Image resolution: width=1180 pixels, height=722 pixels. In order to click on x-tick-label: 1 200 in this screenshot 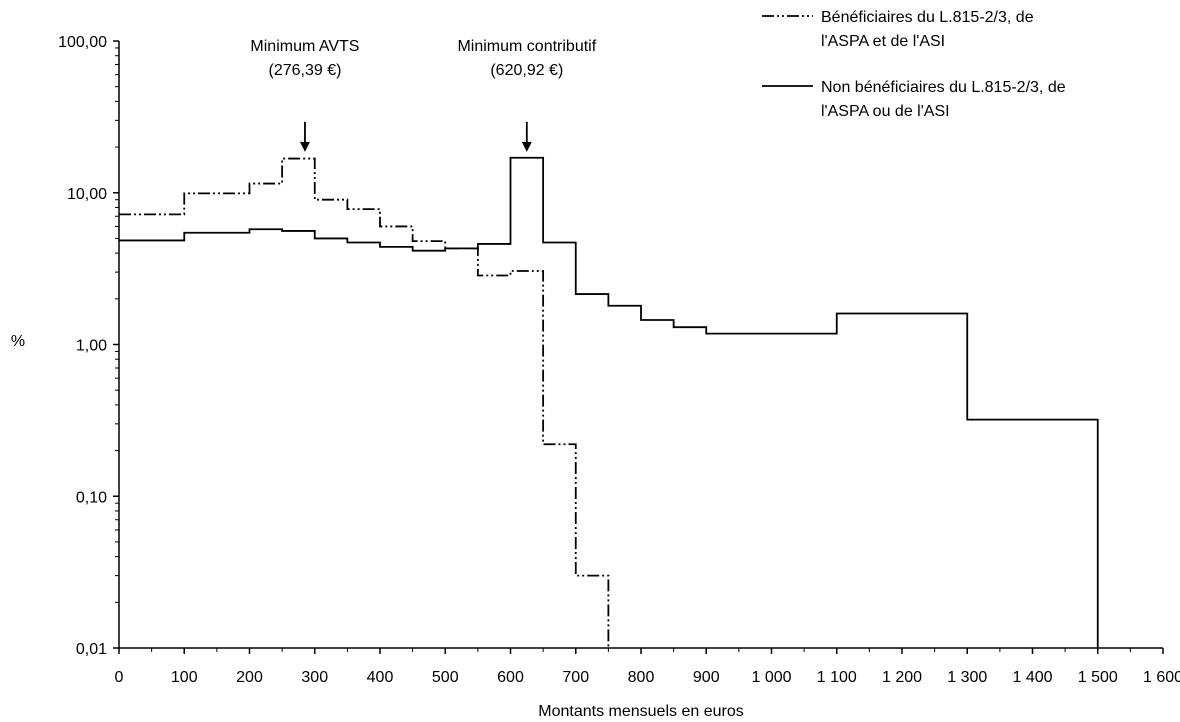, I will do `click(902, 677)`.